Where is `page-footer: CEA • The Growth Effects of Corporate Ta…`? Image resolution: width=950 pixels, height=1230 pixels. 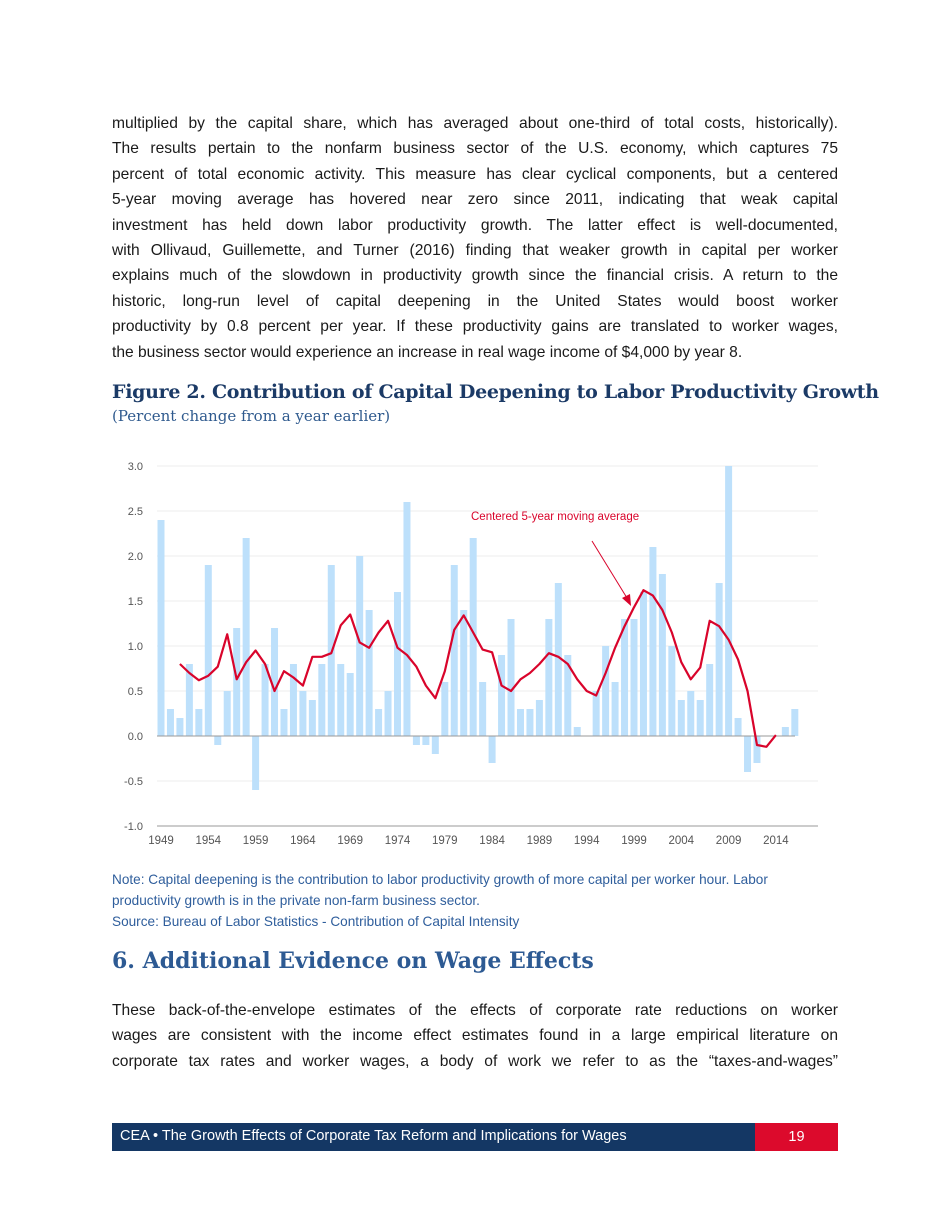
page-footer: CEA • The Growth Effects of Corporate Ta… is located at coordinates (475, 1137).